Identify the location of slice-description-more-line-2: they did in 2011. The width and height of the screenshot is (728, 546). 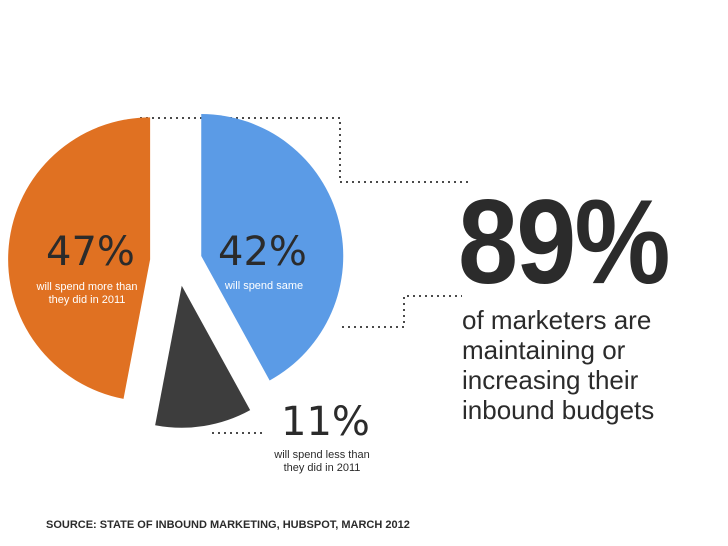
(87, 300).